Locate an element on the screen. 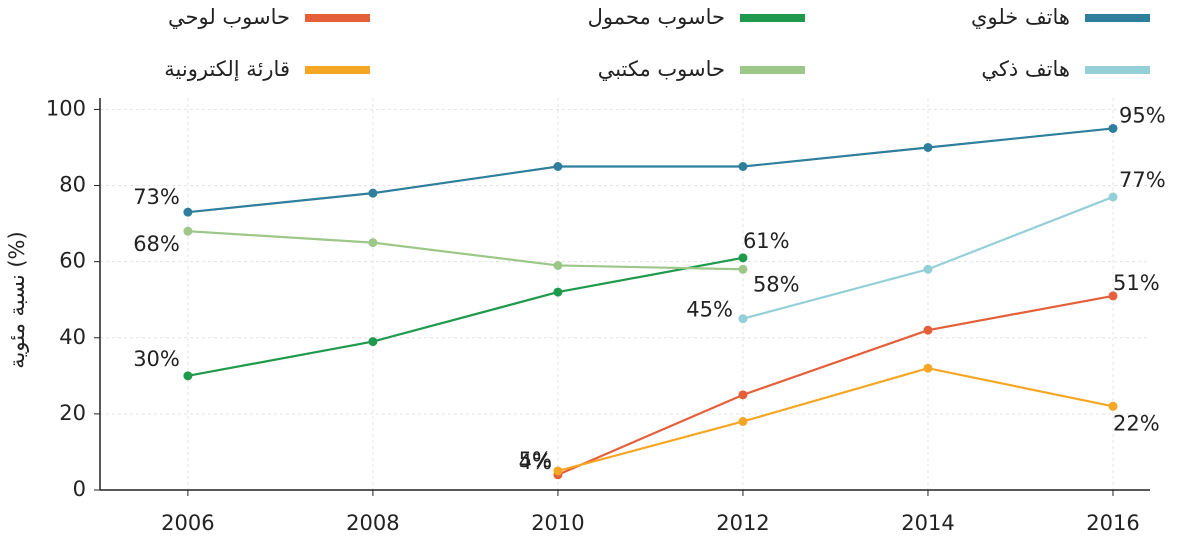  y-tick-label: 100 is located at coordinates (66, 108).